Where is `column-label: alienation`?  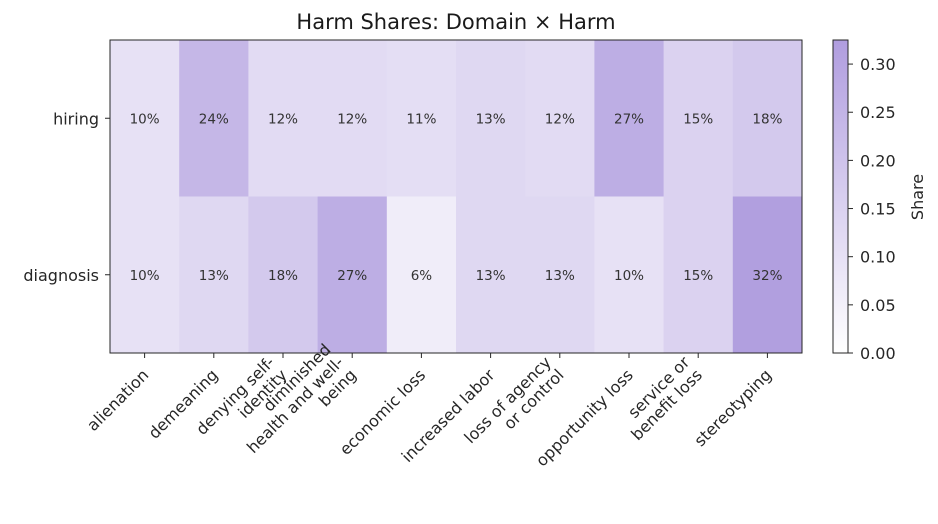 column-label: alienation is located at coordinates (117, 399).